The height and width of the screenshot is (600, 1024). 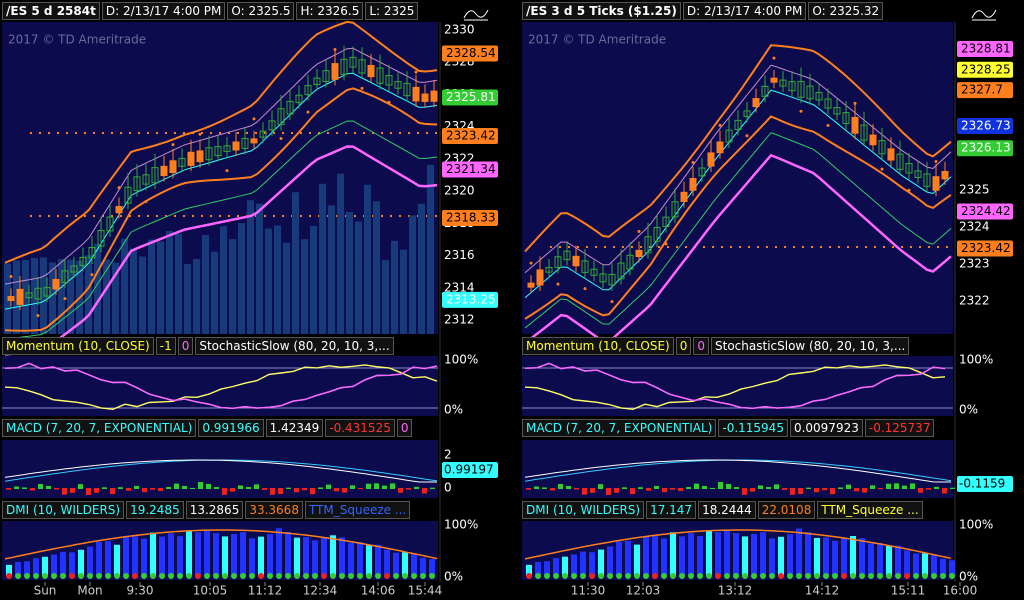 What do you see at coordinates (261, 11) in the screenshot?
I see `header-field: O: 2325.5` at bounding box center [261, 11].